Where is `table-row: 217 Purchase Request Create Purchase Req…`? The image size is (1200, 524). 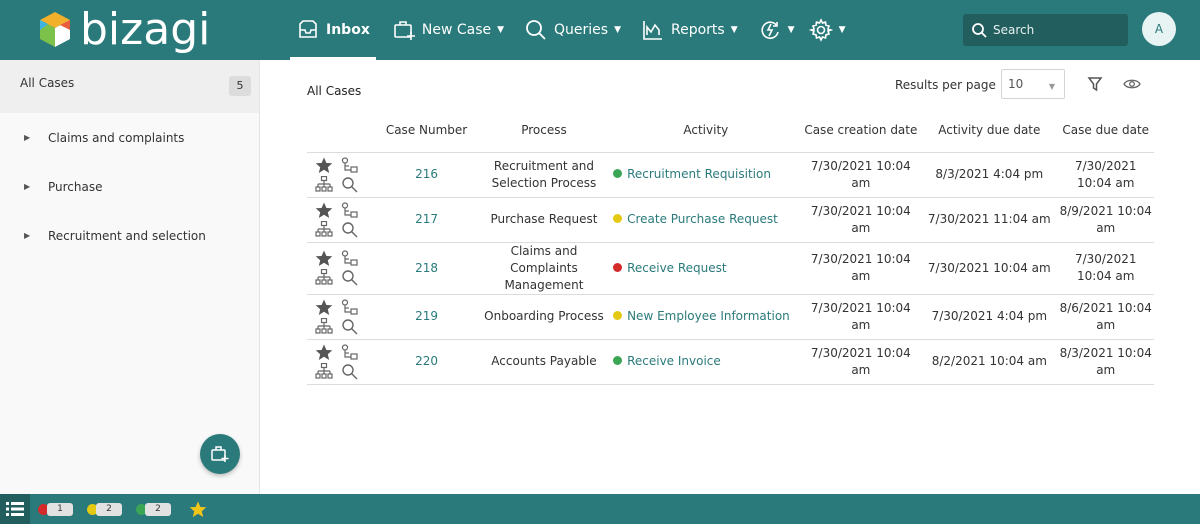
table-row: 217 Purchase Request Create Purchase Req… is located at coordinates (730, 220).